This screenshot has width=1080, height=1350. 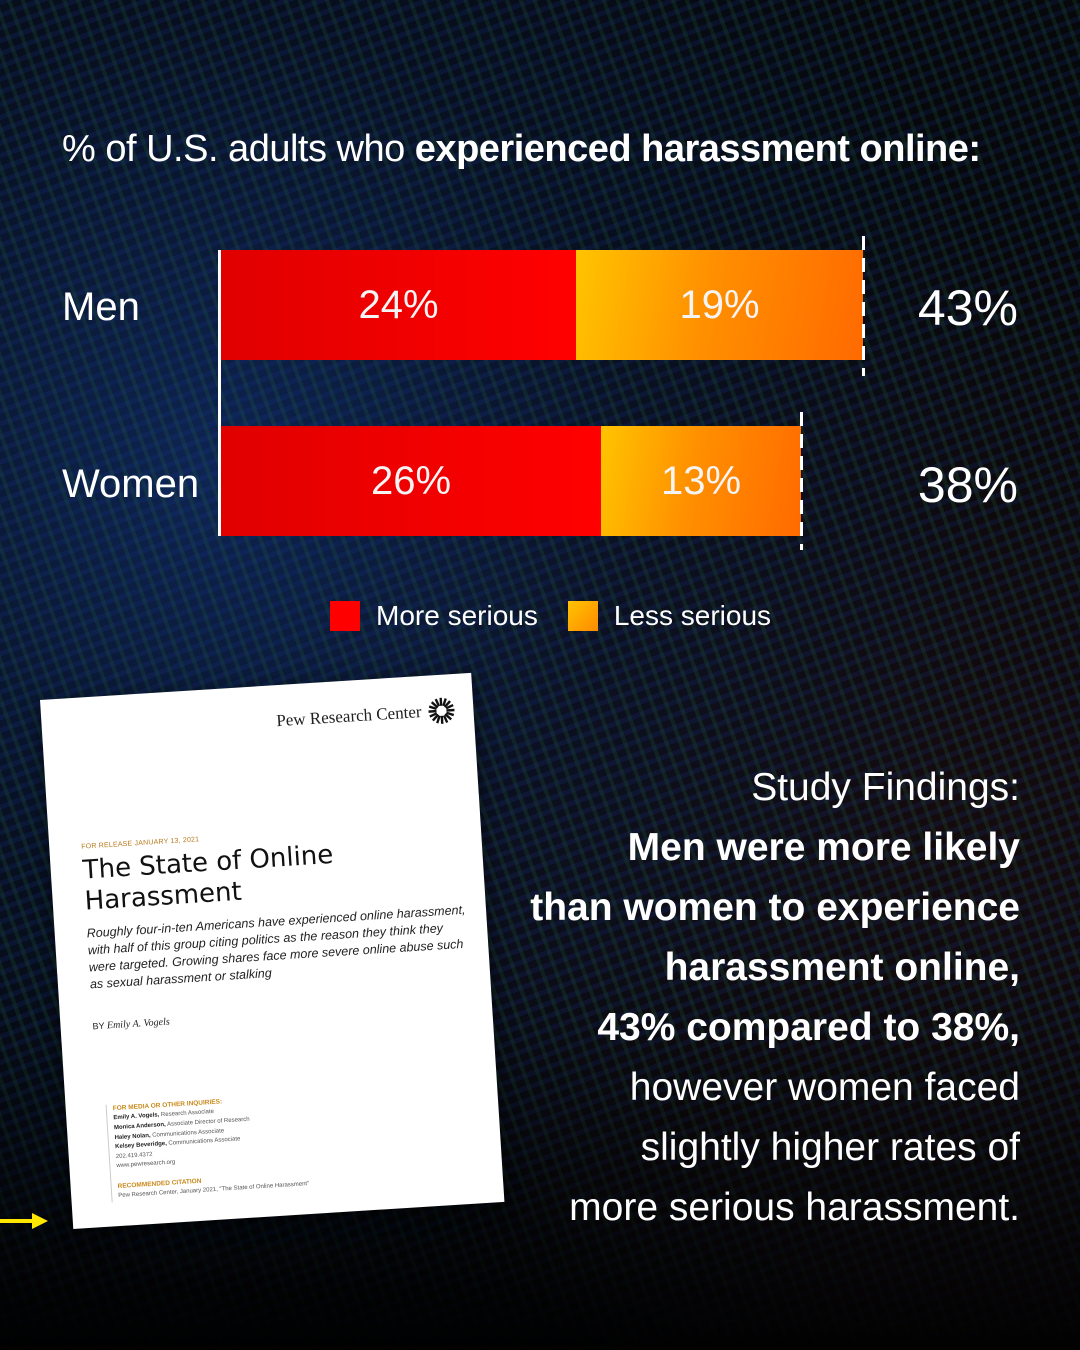 What do you see at coordinates (582, 616) in the screenshot?
I see `legend-swatch-less-serious` at bounding box center [582, 616].